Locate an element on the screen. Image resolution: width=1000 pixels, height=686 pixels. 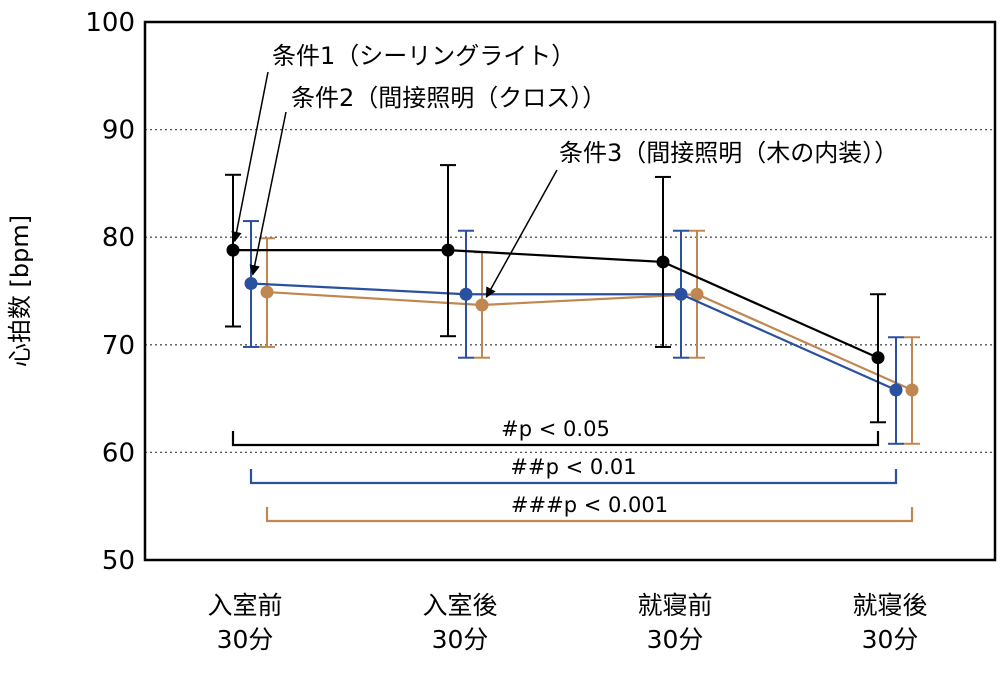
significance-brackets: #p < 0.05 ##p < 0.01 ###p < 0.001 is located at coordinates (572, 470).